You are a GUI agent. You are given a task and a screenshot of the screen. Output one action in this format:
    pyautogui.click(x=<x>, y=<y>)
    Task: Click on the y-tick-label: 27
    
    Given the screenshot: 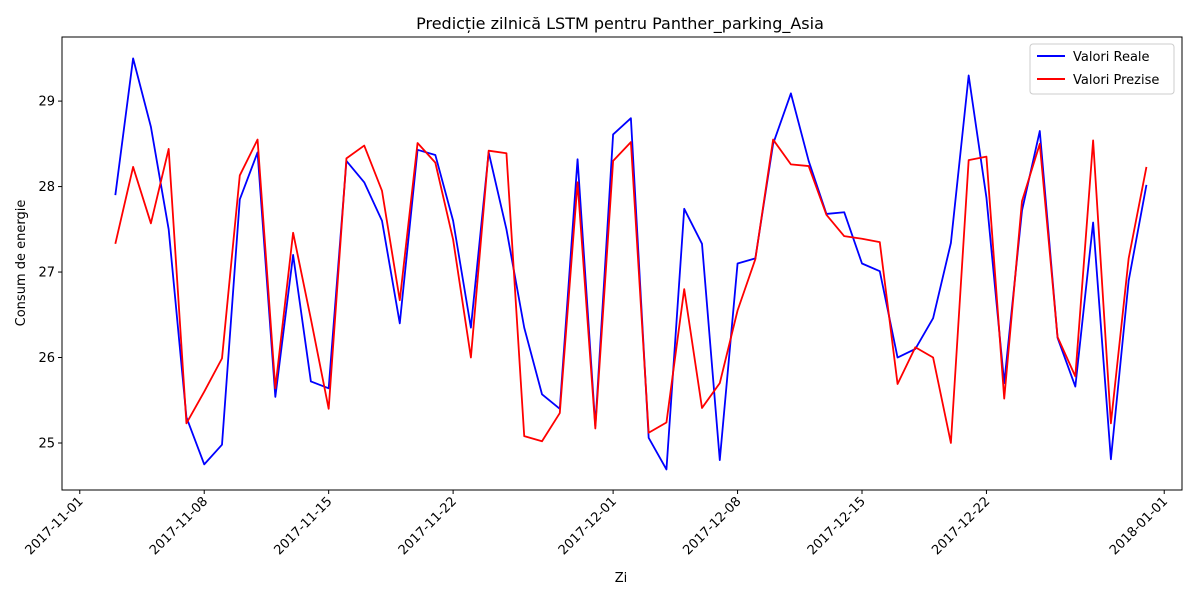 What is the action you would take?
    pyautogui.click(x=46, y=273)
    